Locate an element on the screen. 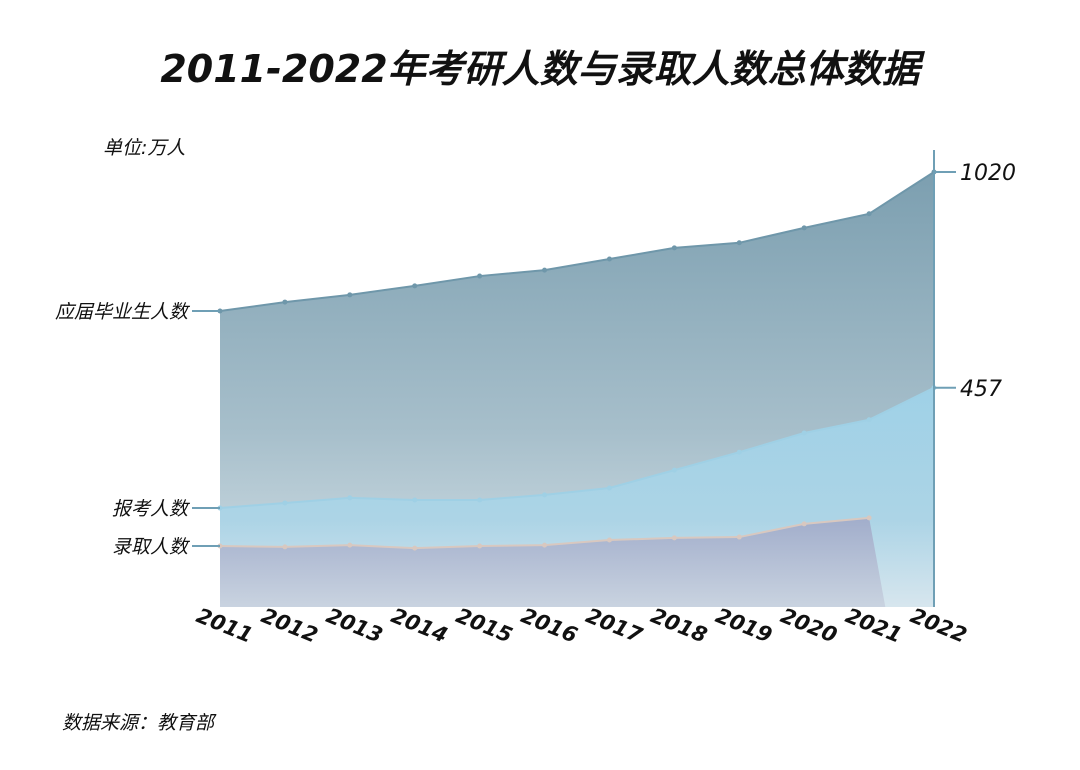  unit-label: 单位:万人 is located at coordinates (144, 148).